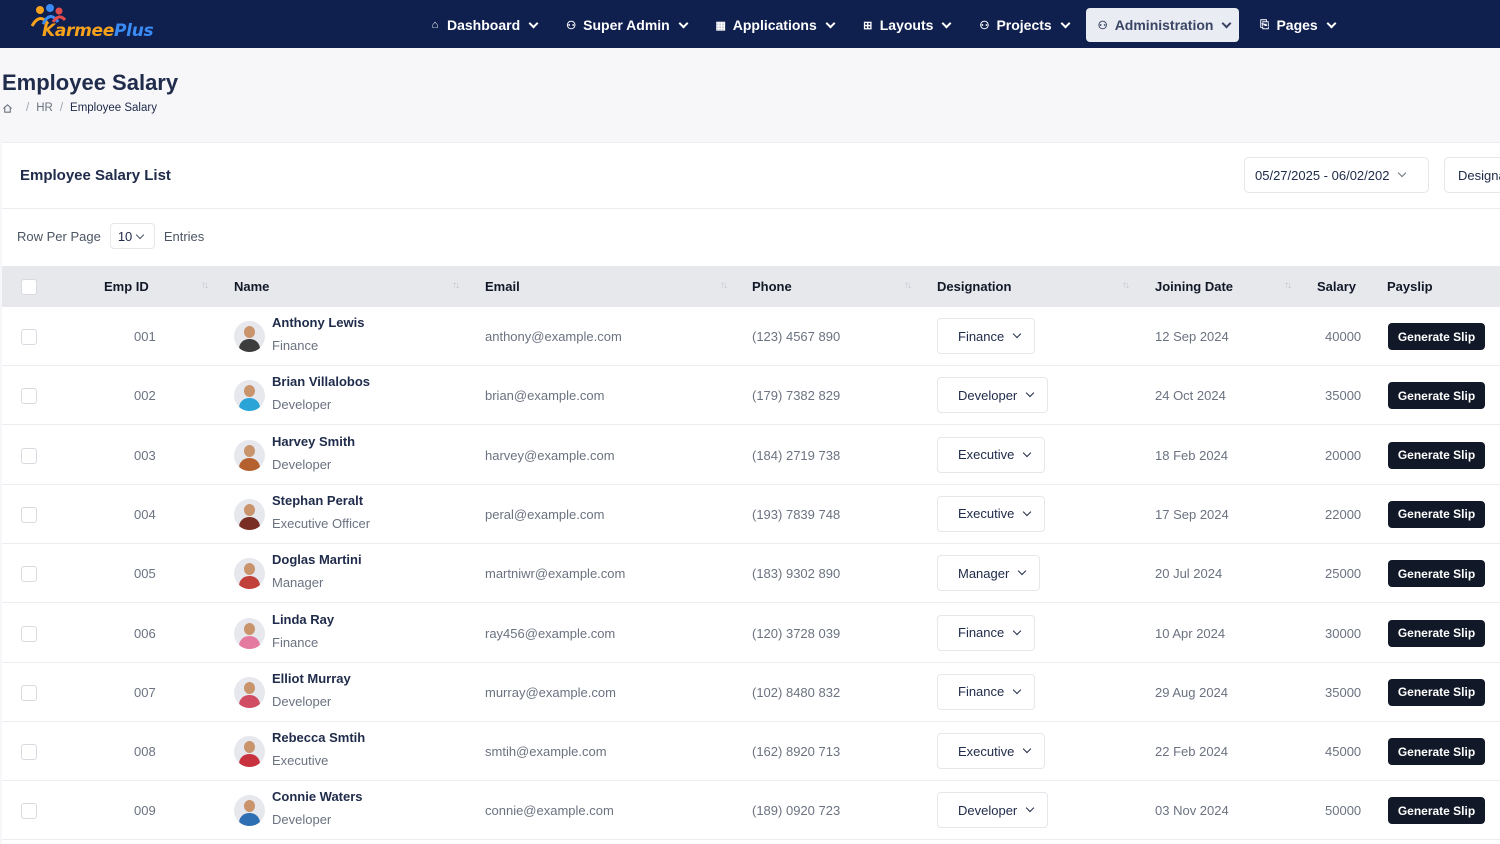 The image size is (1500, 844). I want to click on employee-phone: (193) 7839 748, so click(796, 514).